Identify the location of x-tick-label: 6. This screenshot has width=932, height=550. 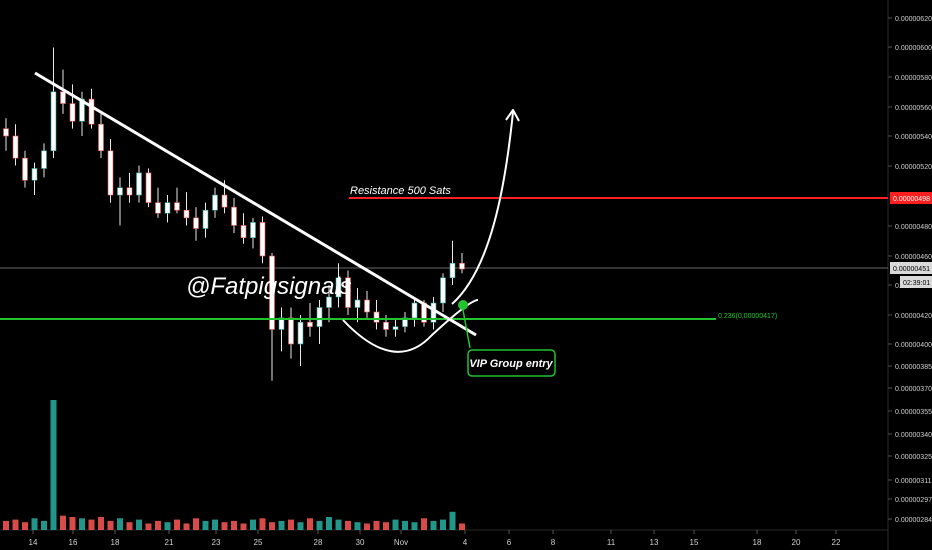
(509, 542).